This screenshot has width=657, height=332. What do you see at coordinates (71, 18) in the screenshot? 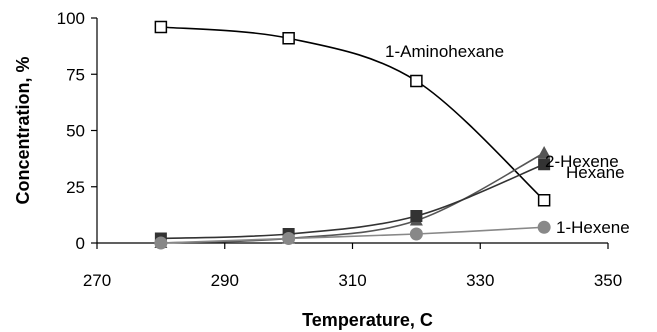
I see `y-tick-label: 100` at bounding box center [71, 18].